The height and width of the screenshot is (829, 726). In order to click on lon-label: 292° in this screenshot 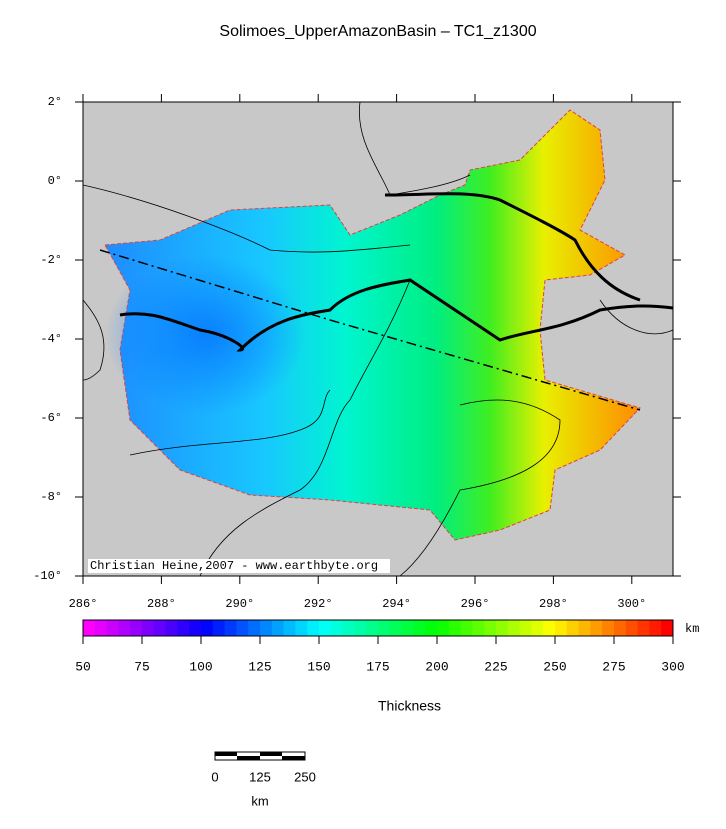, I will do `click(318, 604)`.